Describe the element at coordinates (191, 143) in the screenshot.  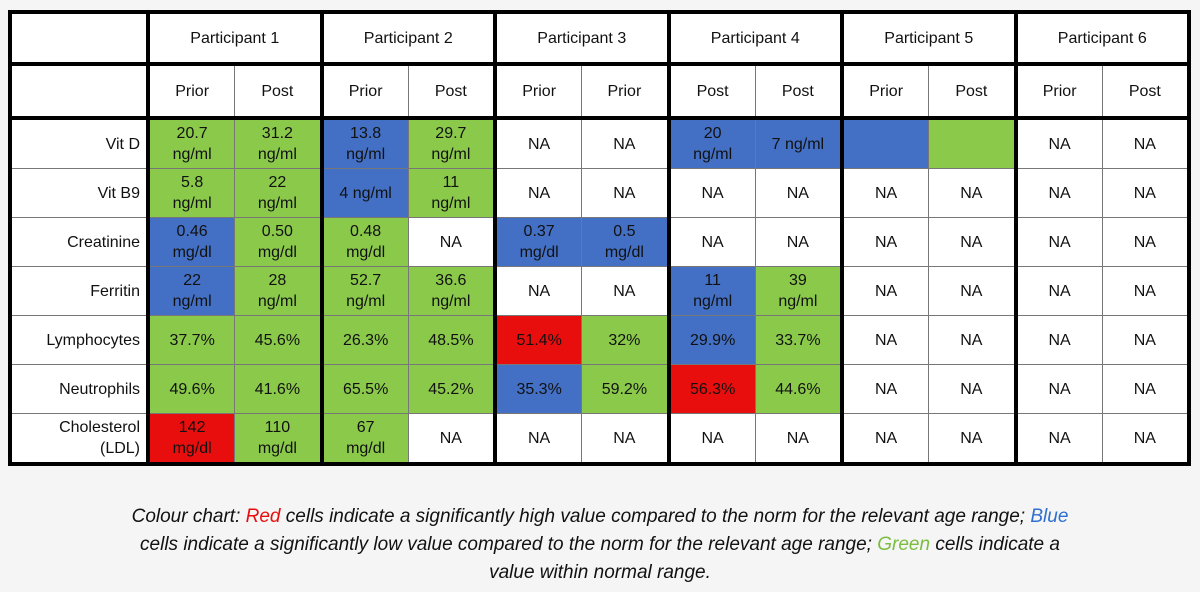
I see `value-cell: 20.7 ng/ml` at that location.